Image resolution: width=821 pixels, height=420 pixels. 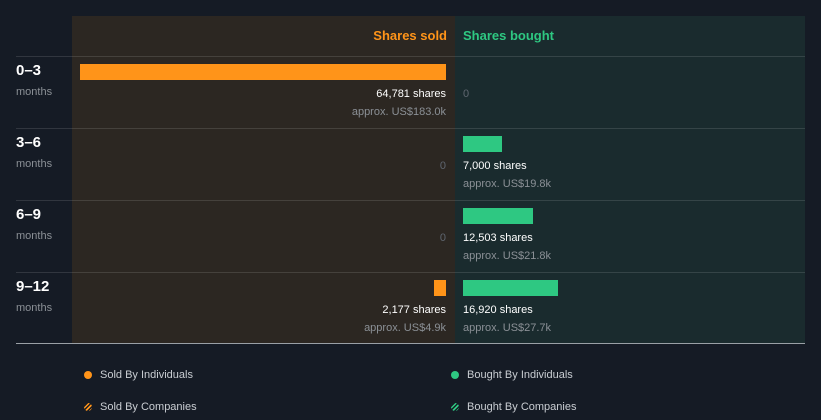 I want to click on period-label: 9–12, so click(x=33, y=286).